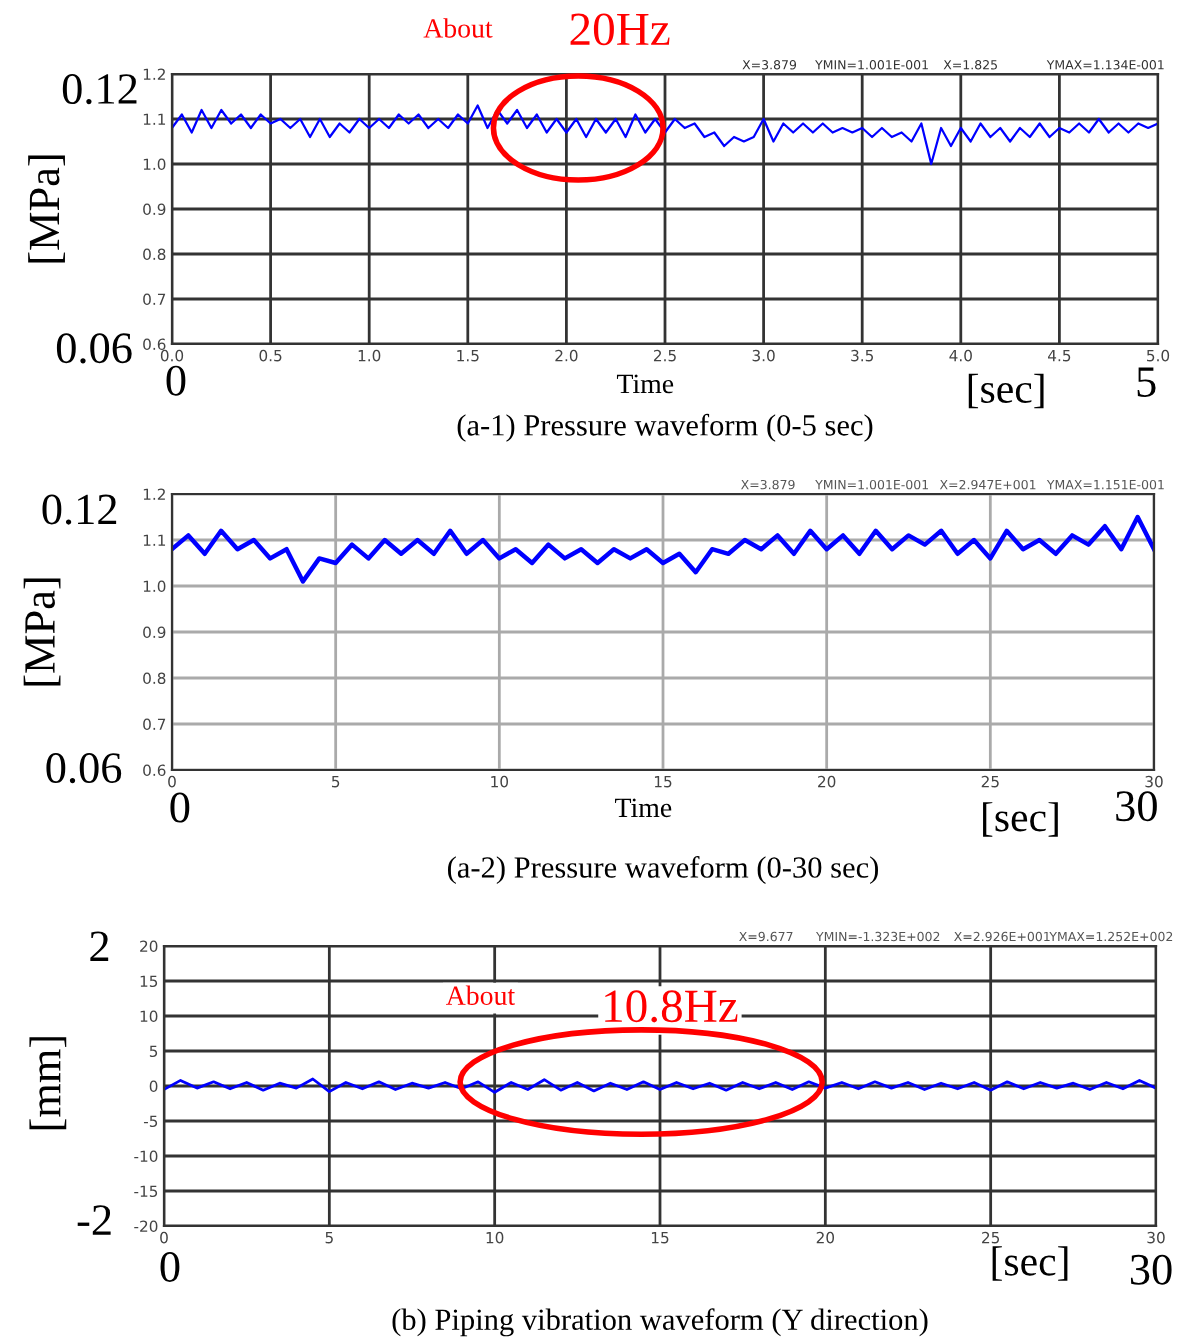 The width and height of the screenshot is (1202, 1340). What do you see at coordinates (665, 427) in the screenshot?
I see `text: (a-1) Pressure waveform (0-5 sec)` at bounding box center [665, 427].